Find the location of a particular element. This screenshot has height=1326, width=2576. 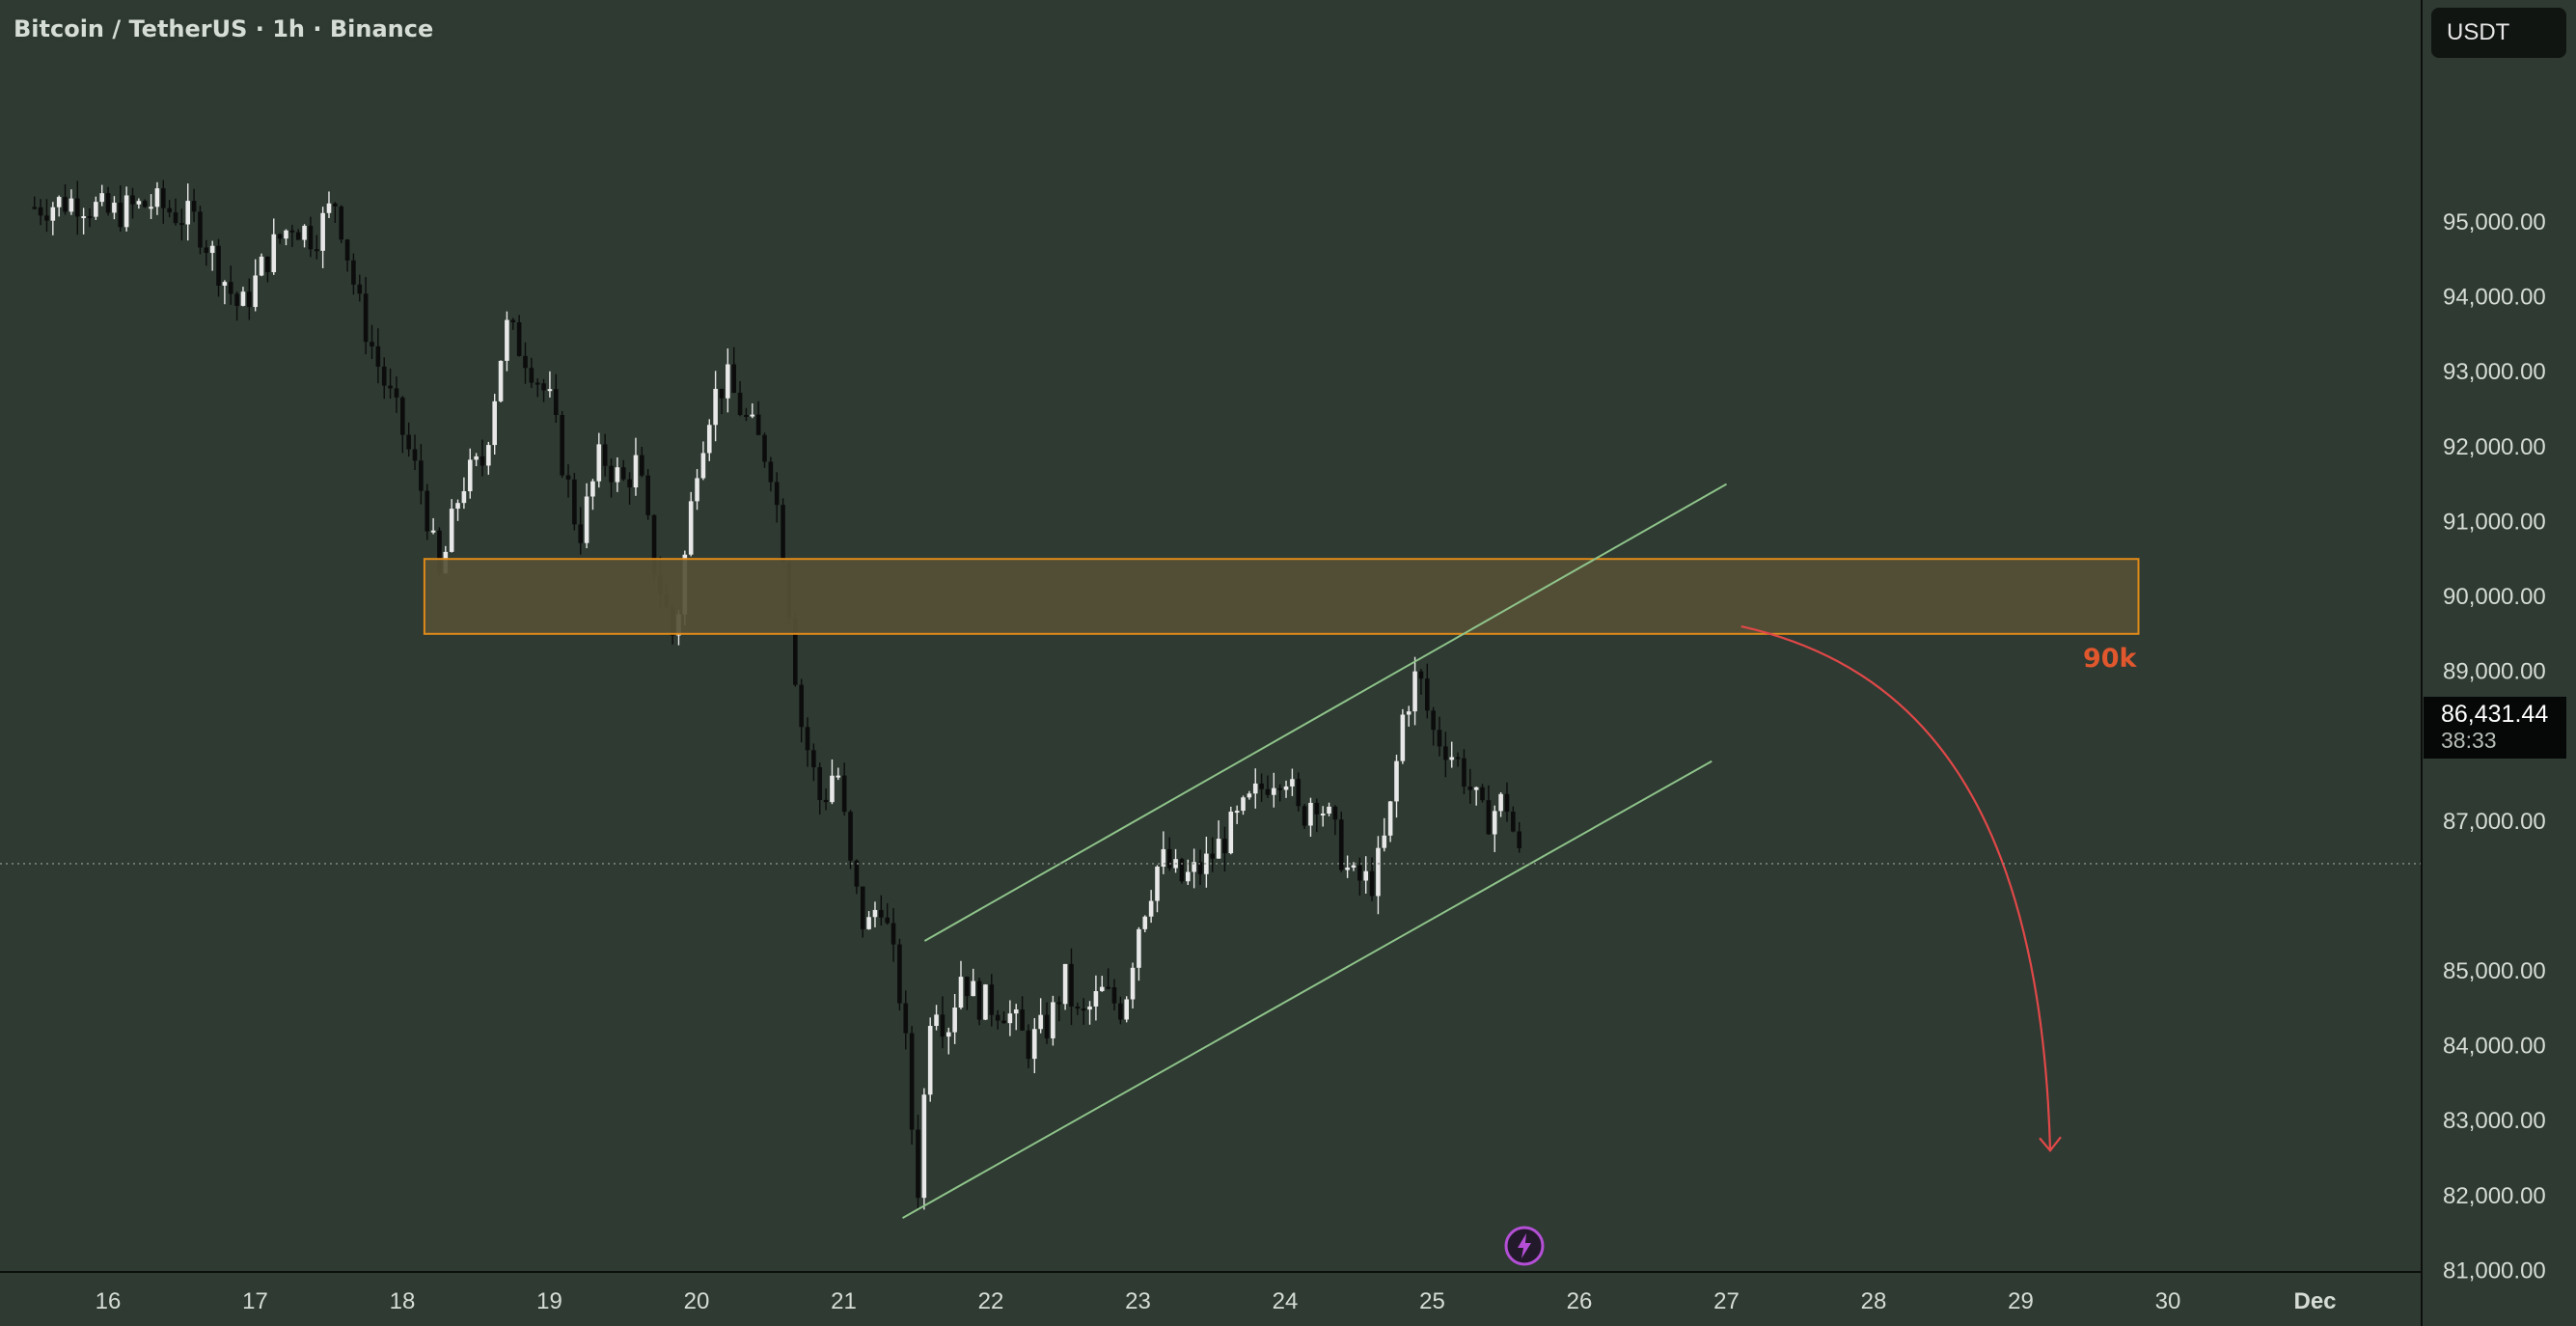

price-tick-label: 81,000.00 is located at coordinates (2494, 1271).